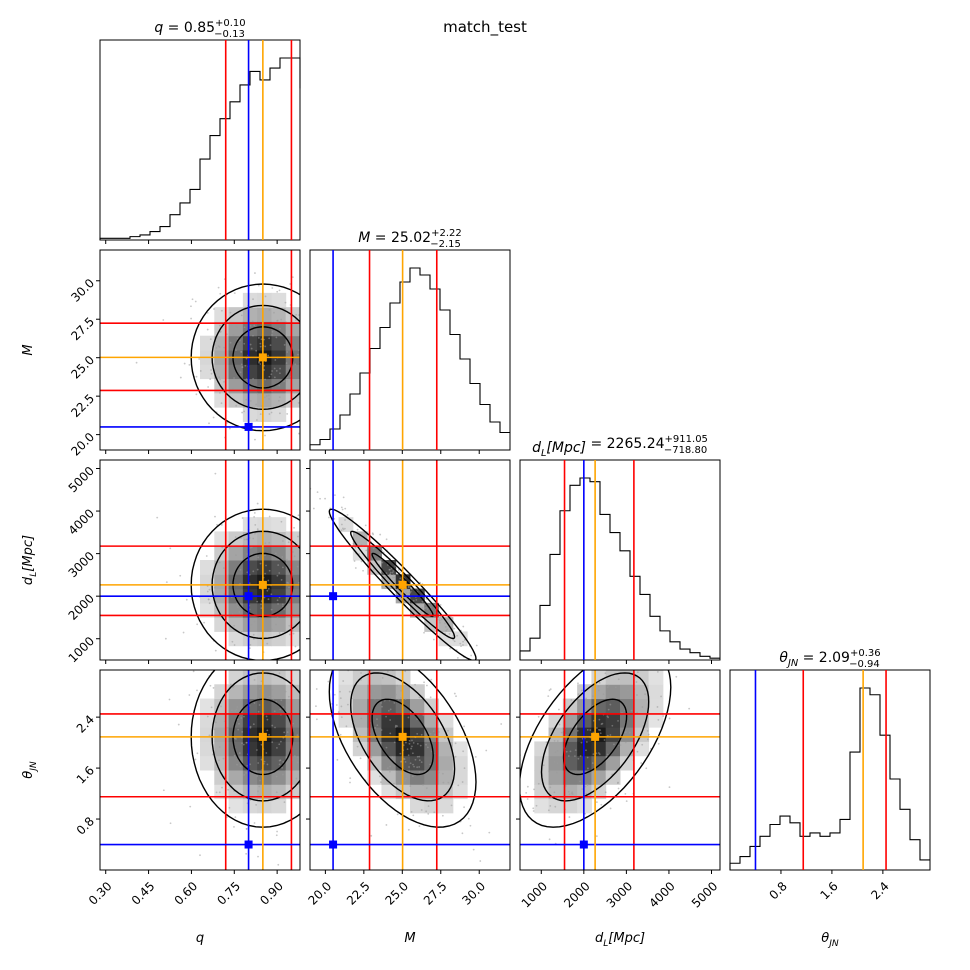 The width and height of the screenshot is (970, 970). What do you see at coordinates (81, 606) in the screenshot?
I see `y-tick-label-dL: 2000` at bounding box center [81, 606].